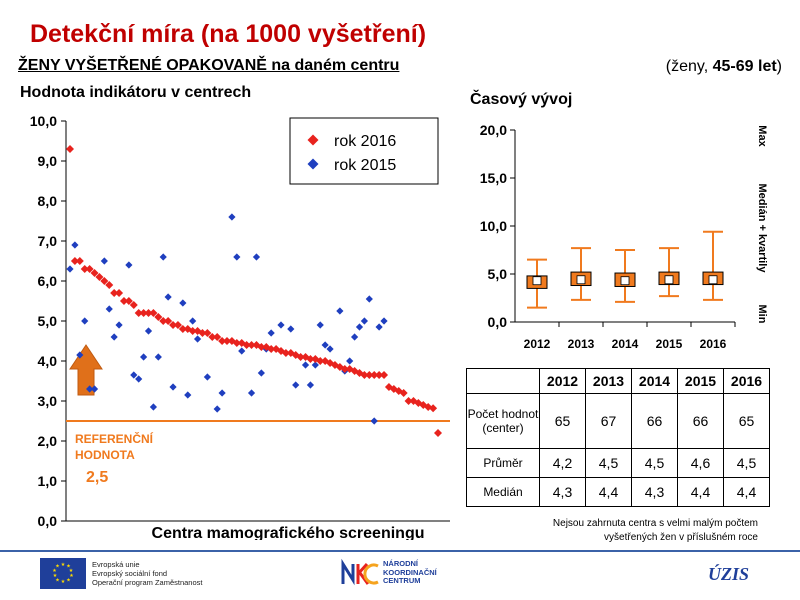  Describe the element at coordinates (48, 521) in the screenshot. I see `y-tick-label: 0,0` at that location.